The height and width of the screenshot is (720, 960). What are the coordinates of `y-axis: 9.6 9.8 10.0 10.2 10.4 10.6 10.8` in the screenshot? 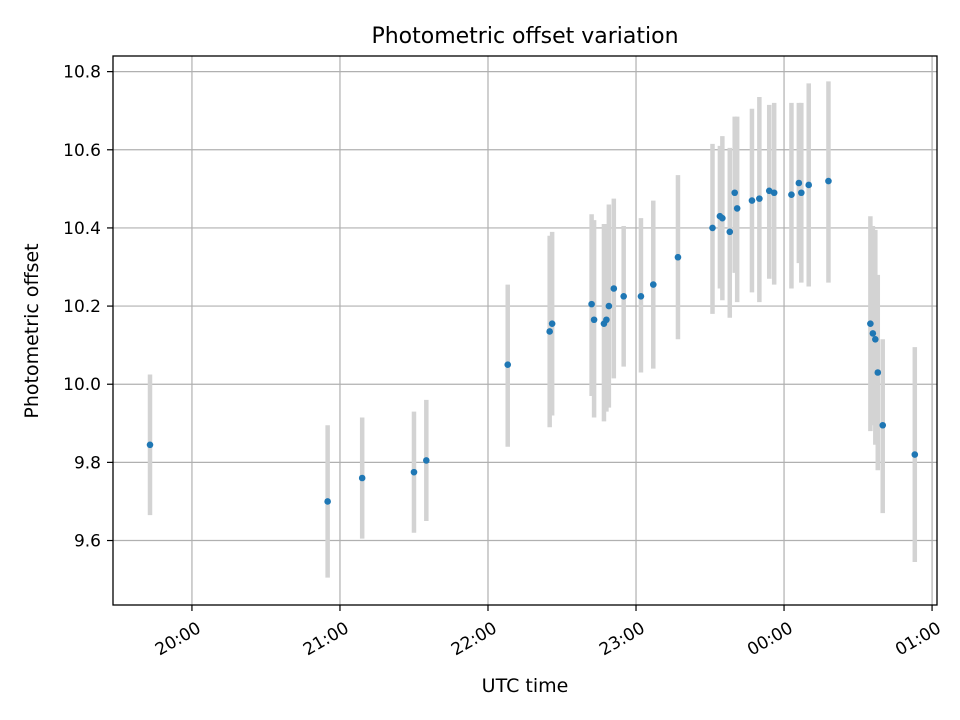 It's located at (88, 307).